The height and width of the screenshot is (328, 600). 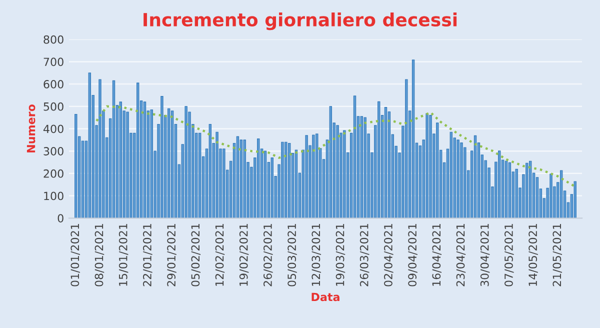 What do you see at coordinates (292, 255) in the screenshot?
I see `x-tick-label: 05/03/2021` at bounding box center [292, 255].